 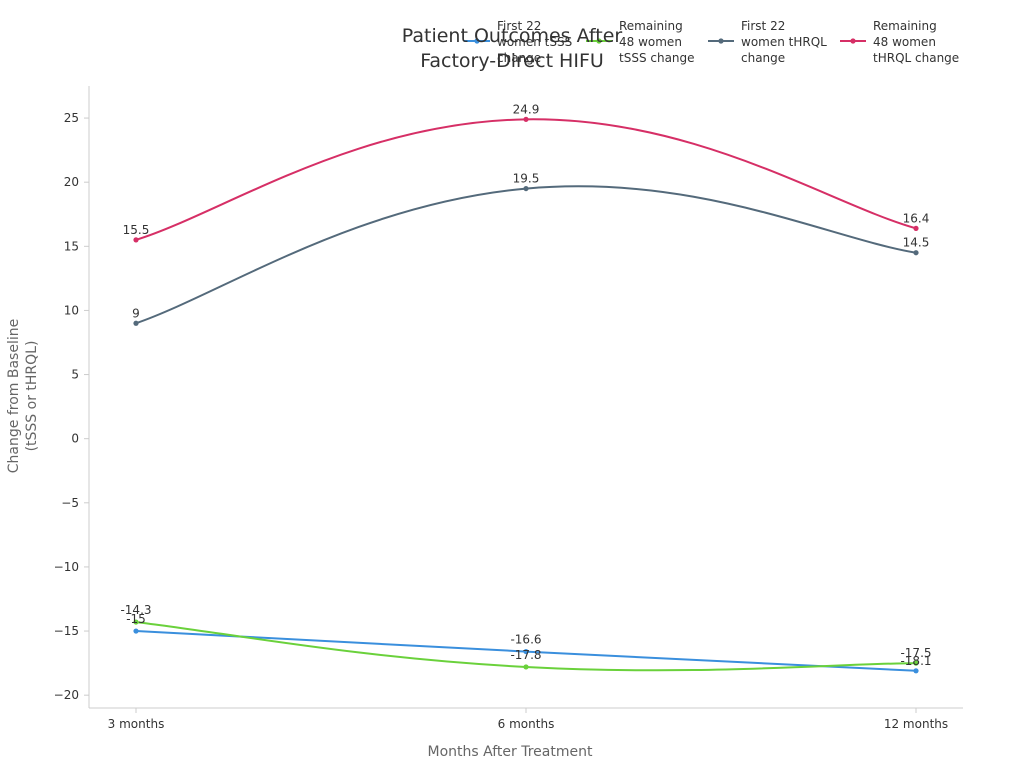 What do you see at coordinates (66, 695) in the screenshot?
I see `y-tick-label: −20` at bounding box center [66, 695].